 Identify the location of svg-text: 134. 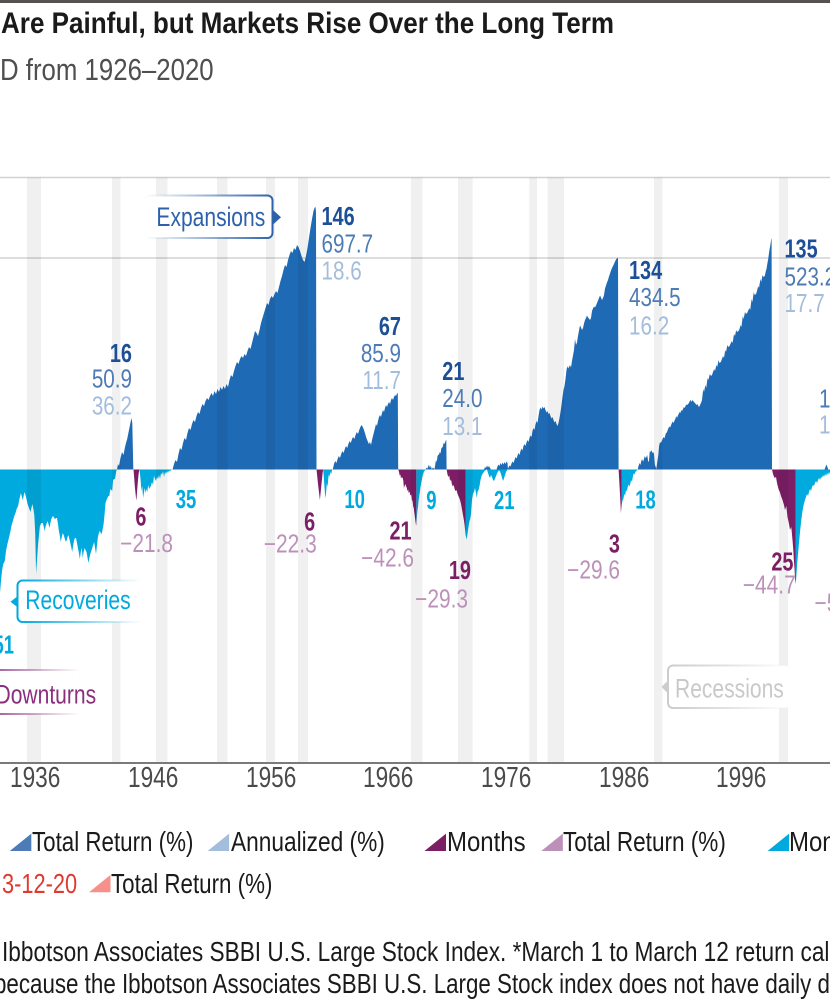
(645, 269).